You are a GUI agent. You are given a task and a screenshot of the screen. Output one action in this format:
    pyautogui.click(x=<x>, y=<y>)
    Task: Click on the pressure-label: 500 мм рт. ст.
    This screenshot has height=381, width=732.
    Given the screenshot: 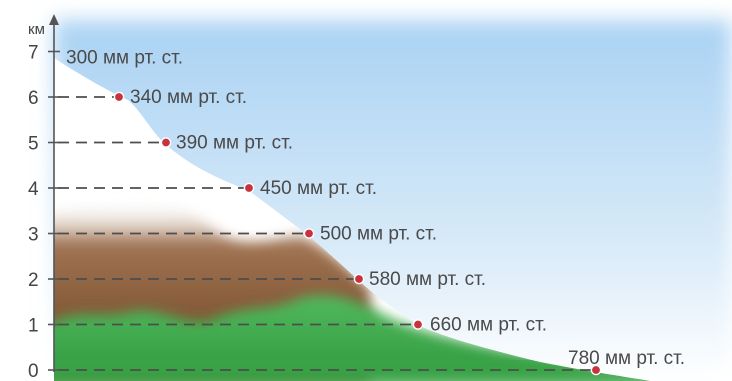 What is the action you would take?
    pyautogui.click(x=378, y=234)
    